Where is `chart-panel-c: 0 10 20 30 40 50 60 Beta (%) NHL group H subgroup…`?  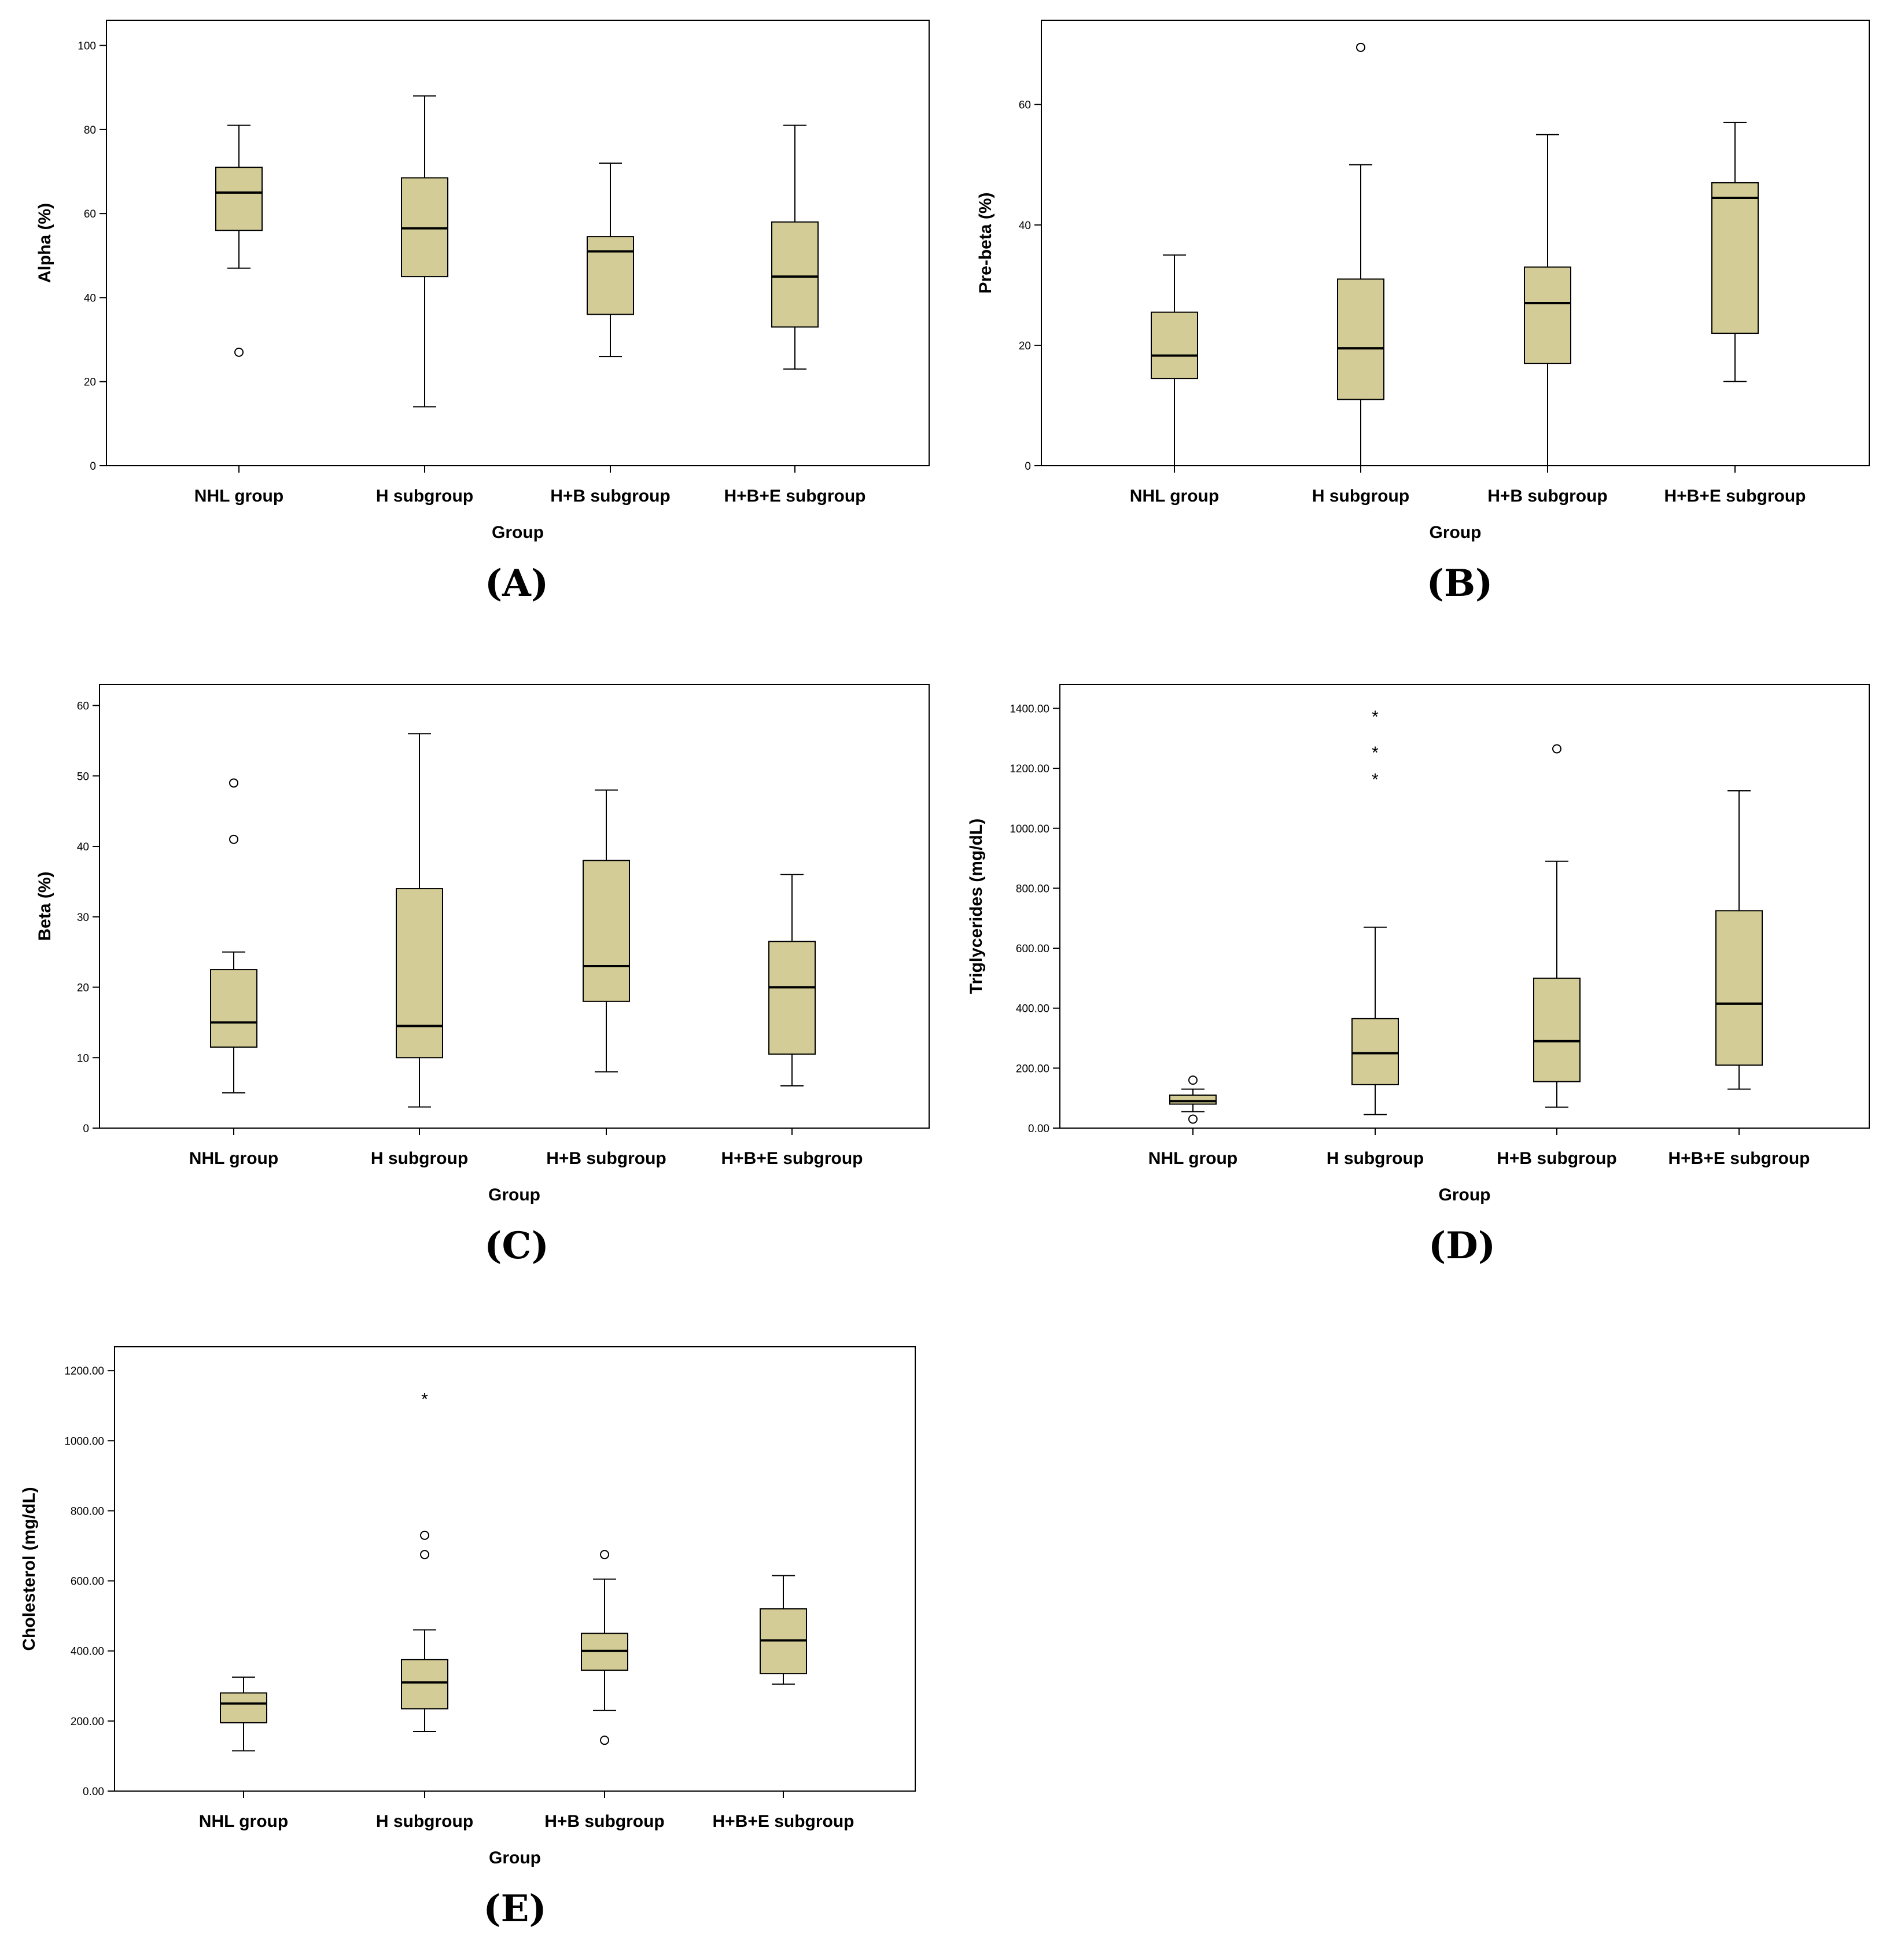 chart-panel-c: 0 10 20 30 40 50 60 Beta (%) NHL group H subgroup… is located at coordinates (483, 976).